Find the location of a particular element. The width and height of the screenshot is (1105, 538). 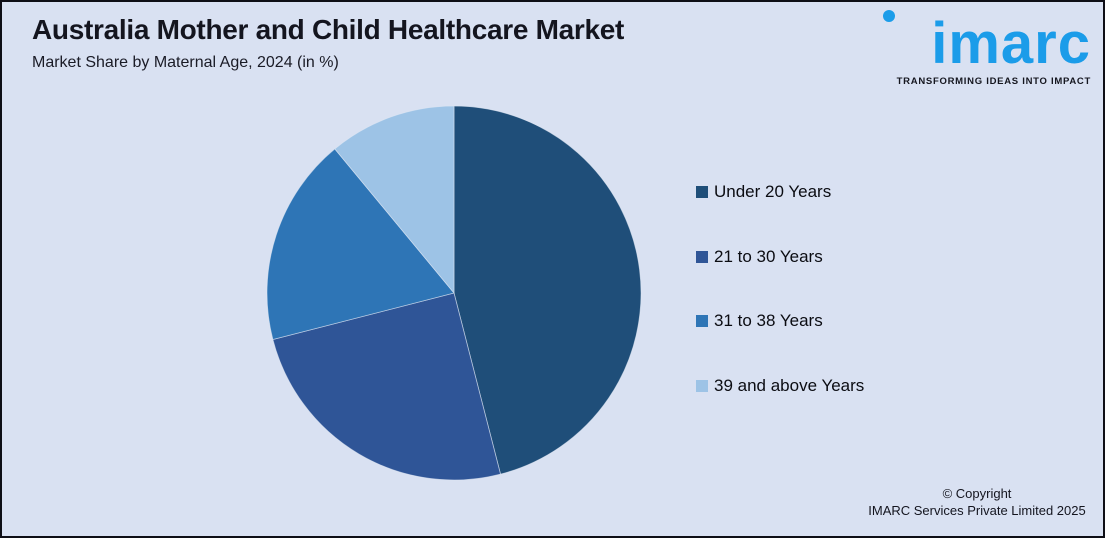

copyright-line2: IMARC Services Private Limited 2025 is located at coordinates (977, 511).